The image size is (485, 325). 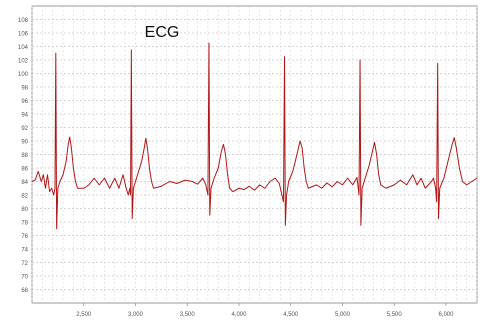 What do you see at coordinates (23, 48) in the screenshot?
I see `y-tick-label: 104` at bounding box center [23, 48].